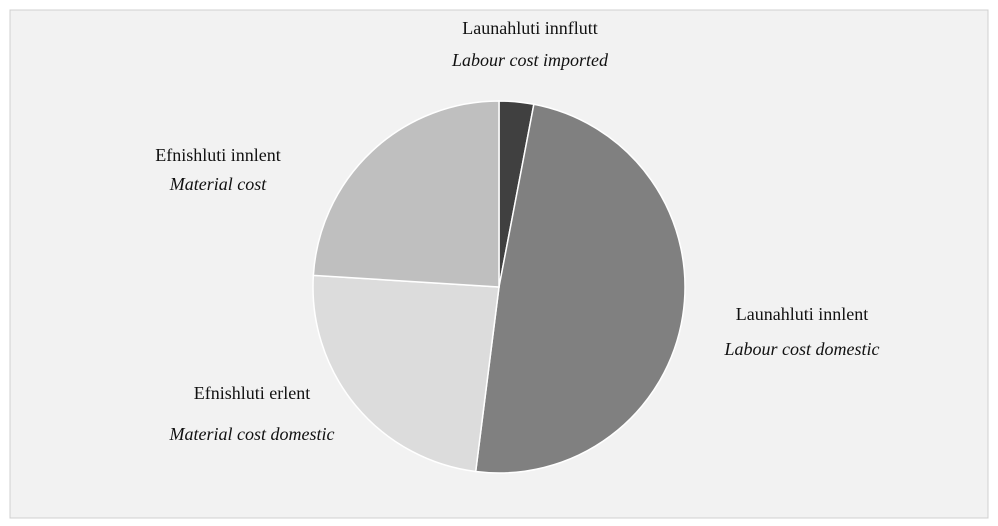  I want to click on slice-label: Launahluti innlent, so click(802, 314).